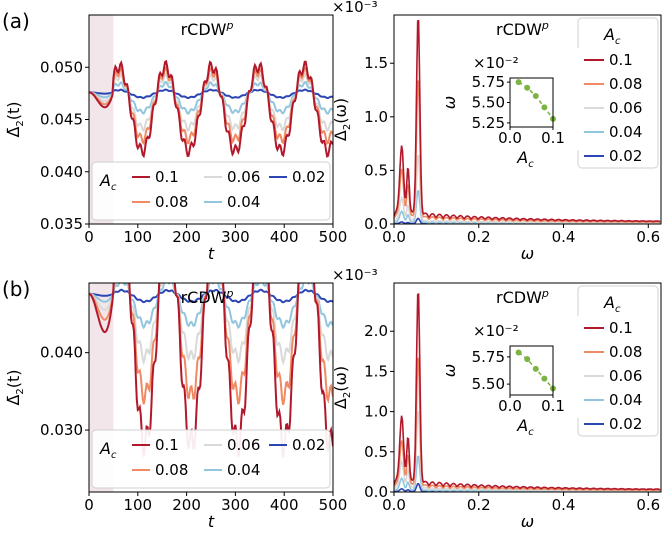 This screenshot has width=663, height=541. I want to click on x-tick-label: 300, so click(235, 237).